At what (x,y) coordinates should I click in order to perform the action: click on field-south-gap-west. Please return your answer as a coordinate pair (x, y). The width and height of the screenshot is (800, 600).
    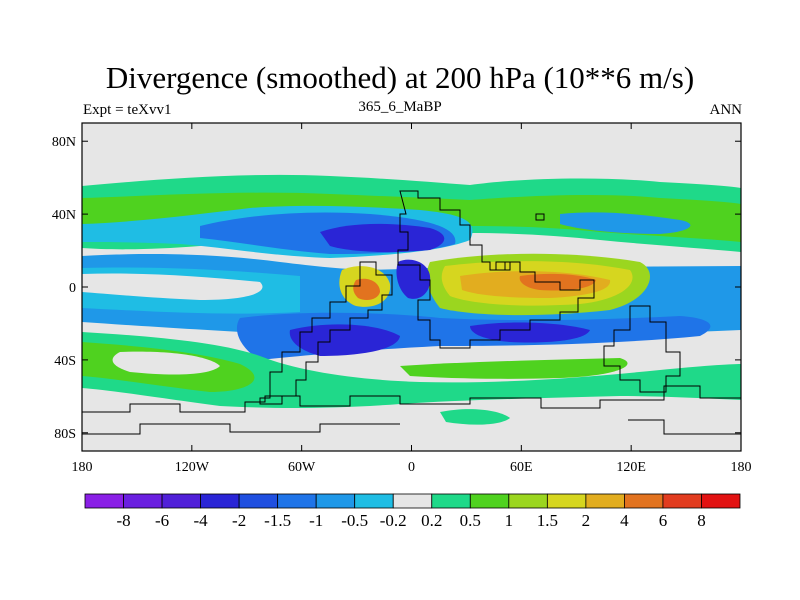
    Looking at the image, I should click on (166, 363).